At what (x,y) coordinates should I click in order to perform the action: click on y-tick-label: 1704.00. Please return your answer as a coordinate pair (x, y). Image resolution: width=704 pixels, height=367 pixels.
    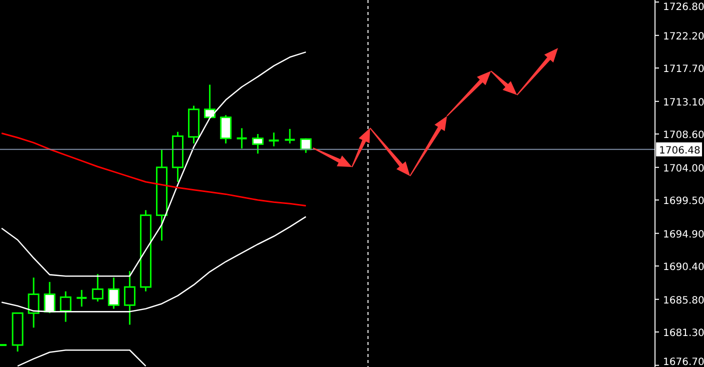
    Looking at the image, I should click on (683, 168).